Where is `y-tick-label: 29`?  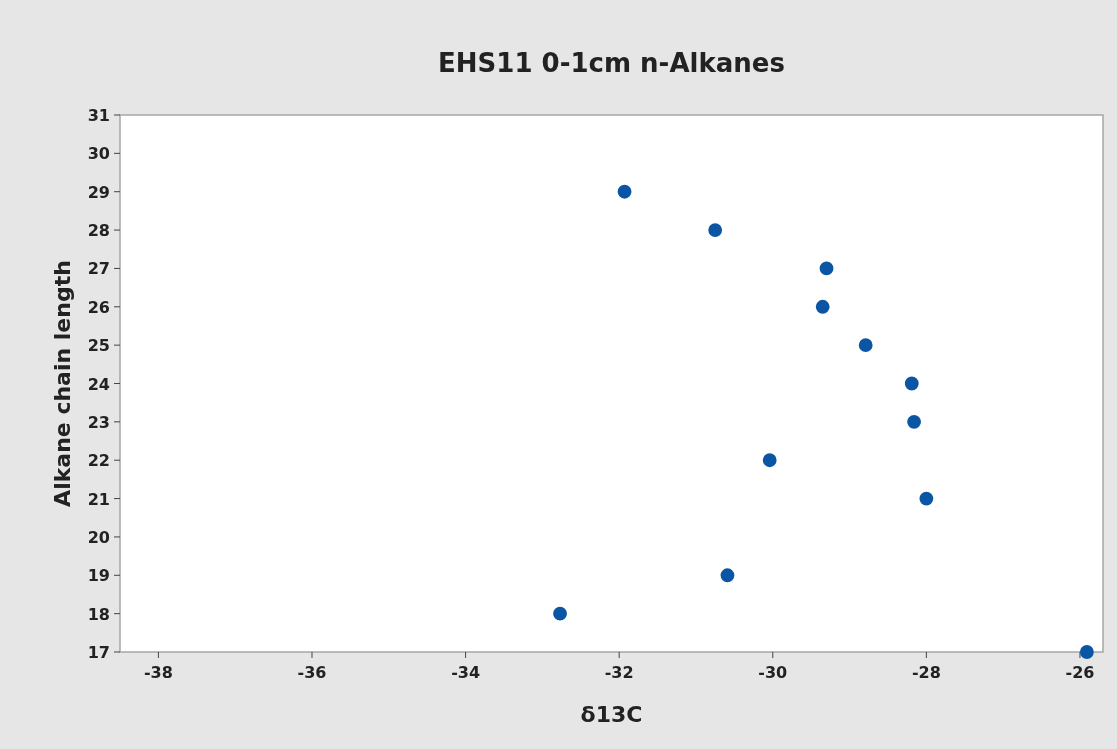 y-tick-label: 29 is located at coordinates (98, 192).